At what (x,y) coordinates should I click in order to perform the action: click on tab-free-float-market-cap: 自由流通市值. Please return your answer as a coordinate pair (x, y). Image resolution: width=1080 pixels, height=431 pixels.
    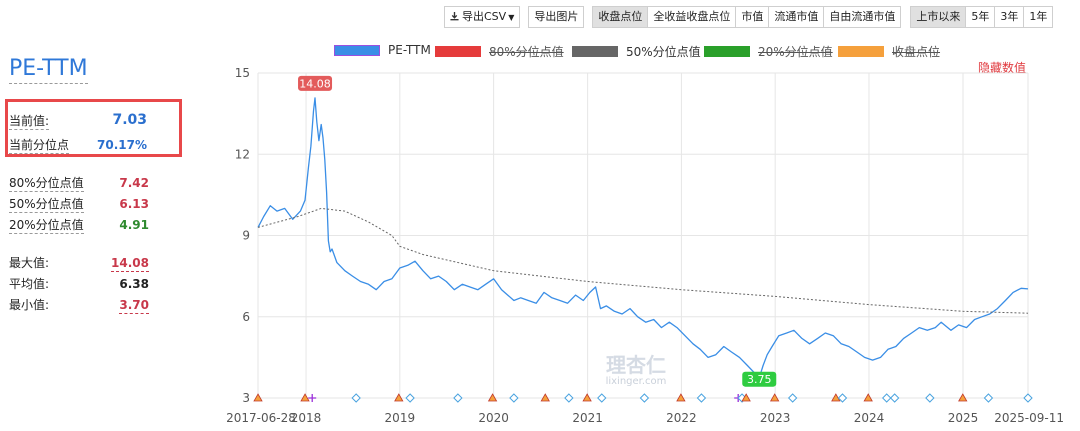
    Looking at the image, I should click on (863, 17).